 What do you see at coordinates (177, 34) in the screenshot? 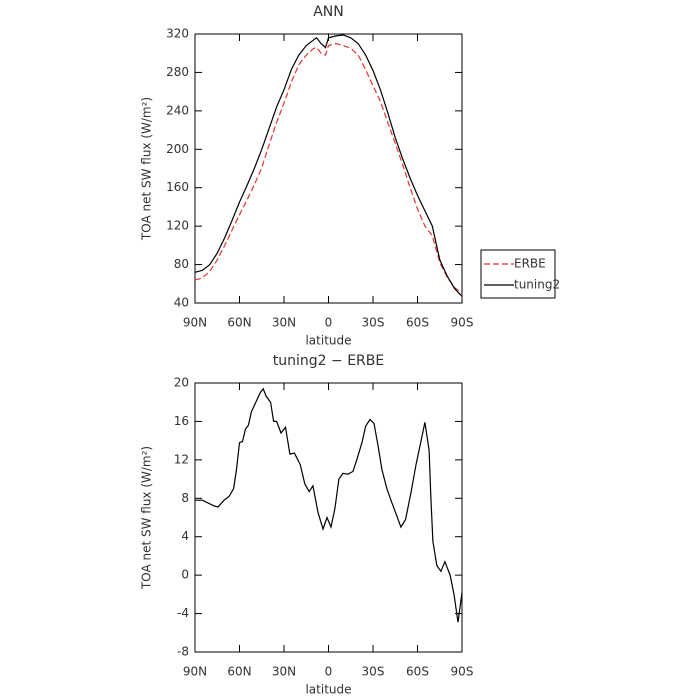
I see `y-tick-label: 320` at bounding box center [177, 34].